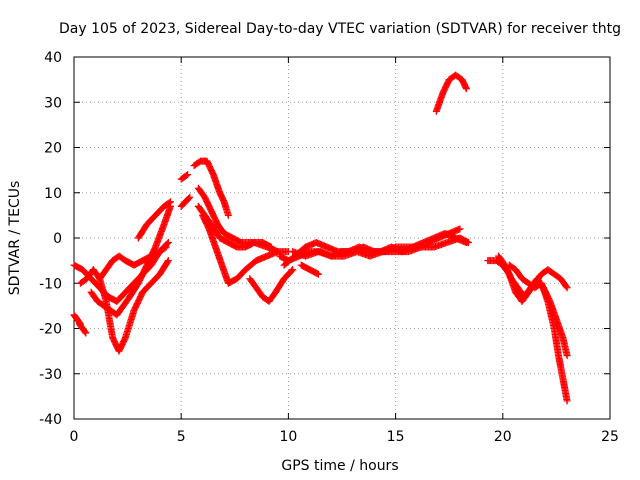 Image resolution: width=640 pixels, height=480 pixels. I want to click on x-tick-label: 20, so click(503, 437).